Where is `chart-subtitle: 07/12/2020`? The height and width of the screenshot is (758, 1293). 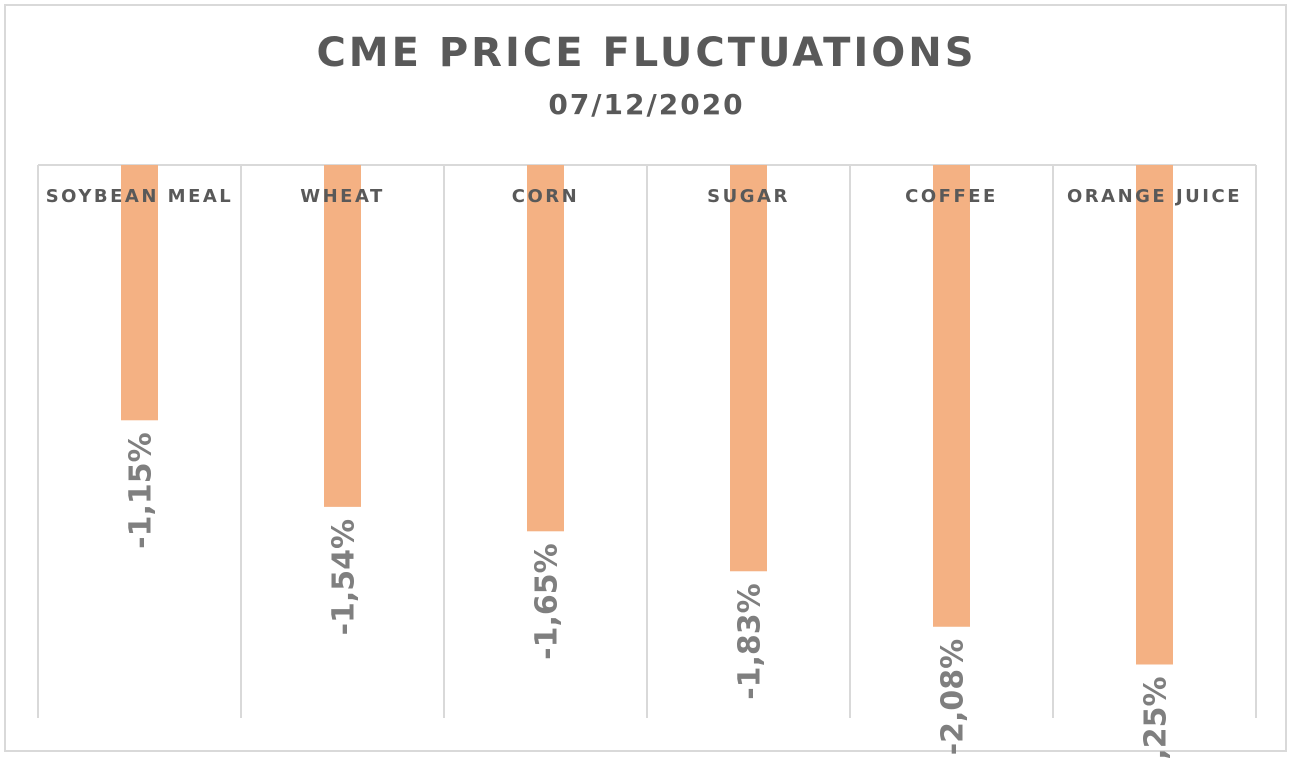 chart-subtitle: 07/12/2020 is located at coordinates (646, 104).